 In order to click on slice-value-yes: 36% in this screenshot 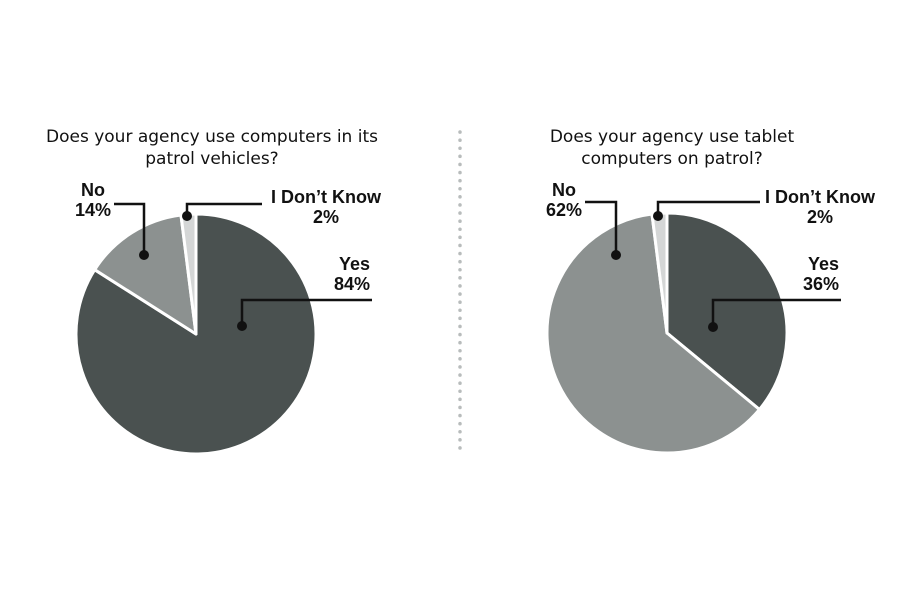, I will do `click(821, 284)`.